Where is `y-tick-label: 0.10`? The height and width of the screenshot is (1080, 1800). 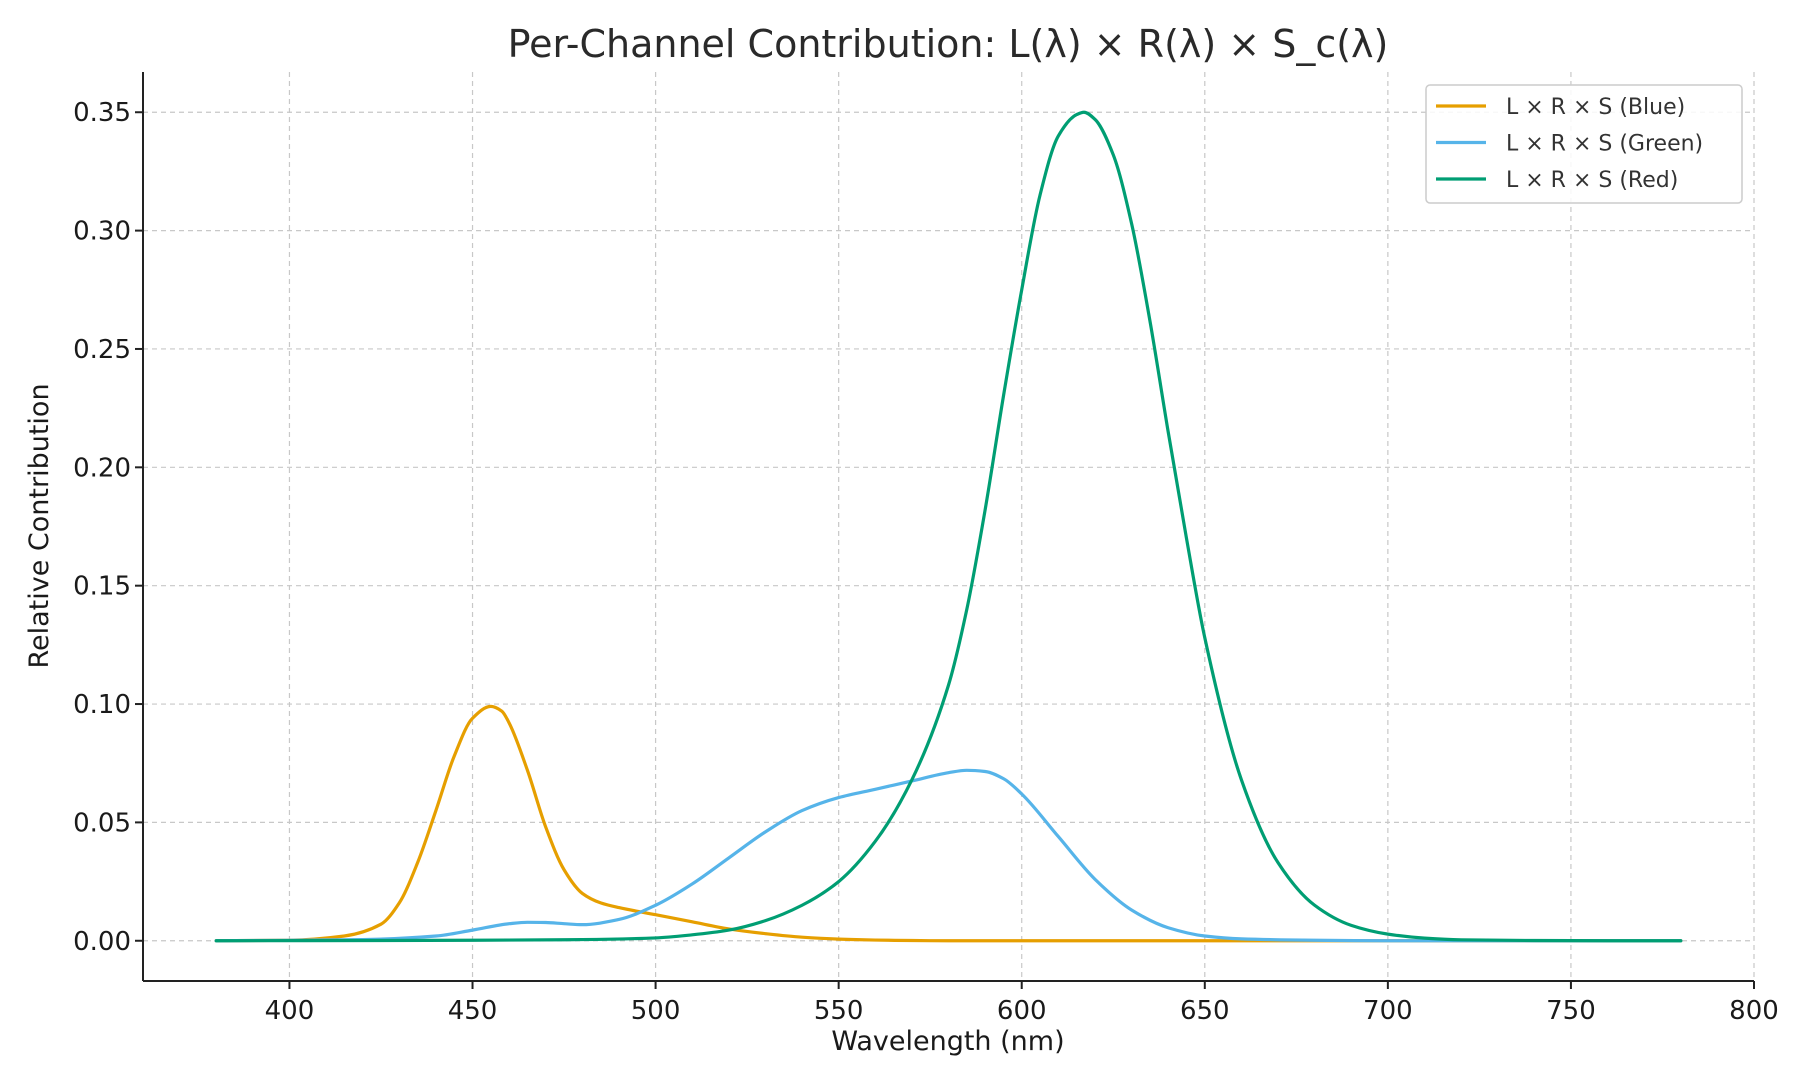 y-tick-label: 0.10 is located at coordinates (102, 705).